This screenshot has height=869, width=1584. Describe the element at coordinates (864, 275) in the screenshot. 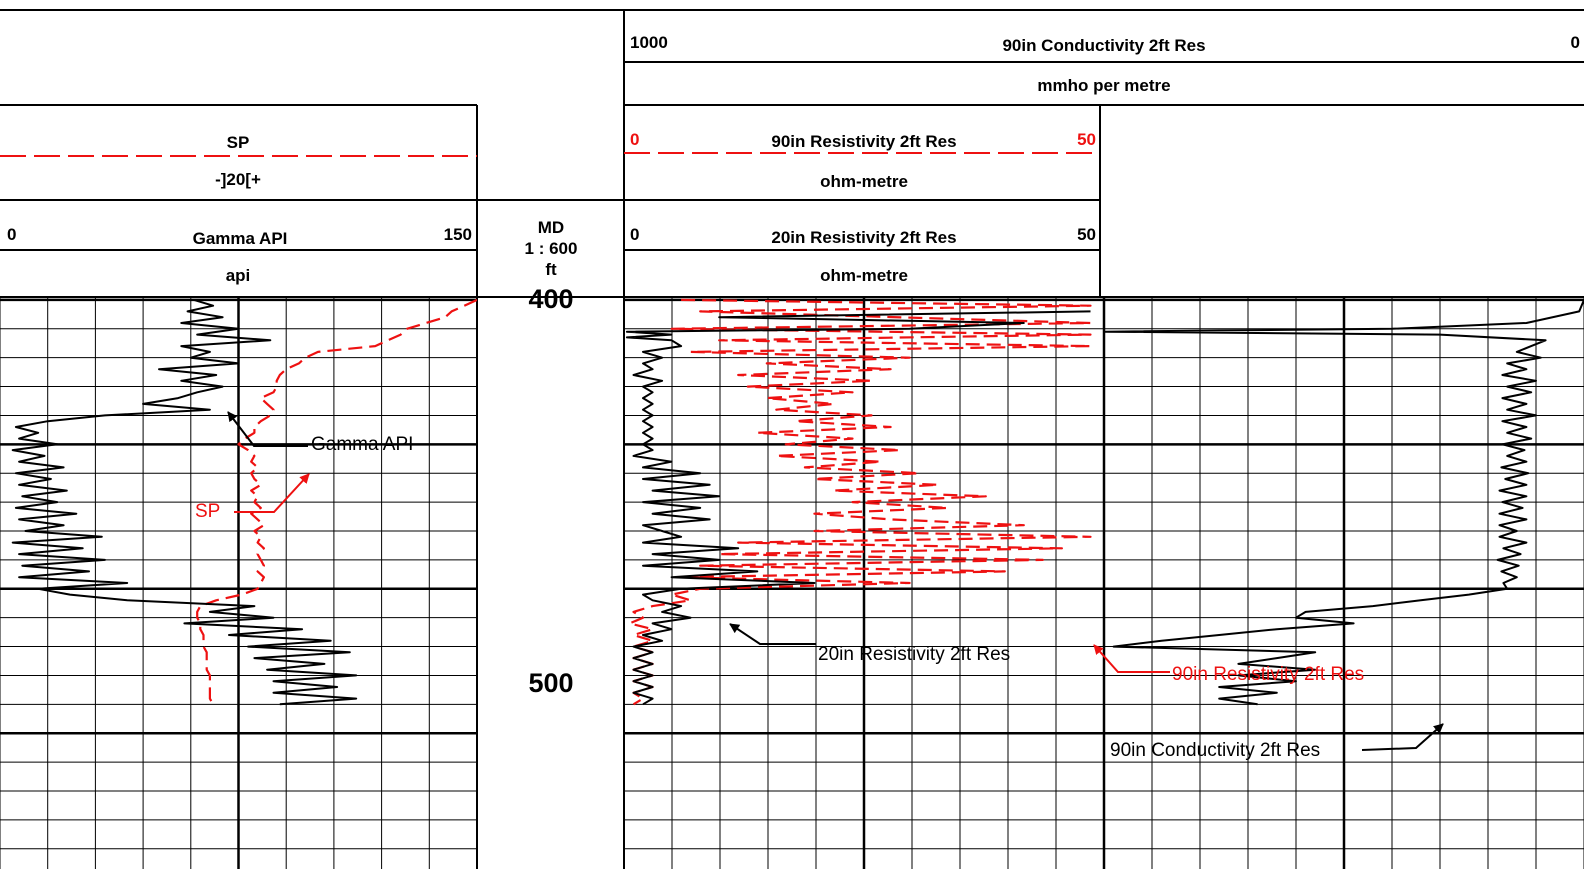

I see `r20-header-unit: ohm-metre` at that location.